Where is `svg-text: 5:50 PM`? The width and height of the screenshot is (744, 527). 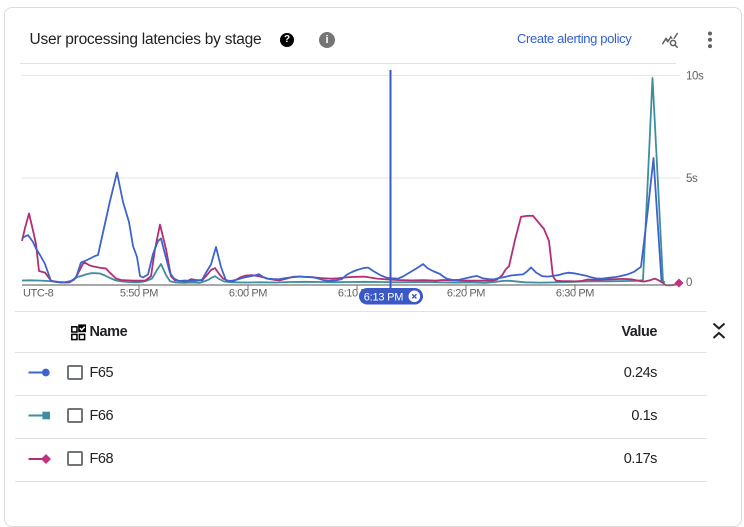
svg-text: 5:50 PM is located at coordinates (139, 294).